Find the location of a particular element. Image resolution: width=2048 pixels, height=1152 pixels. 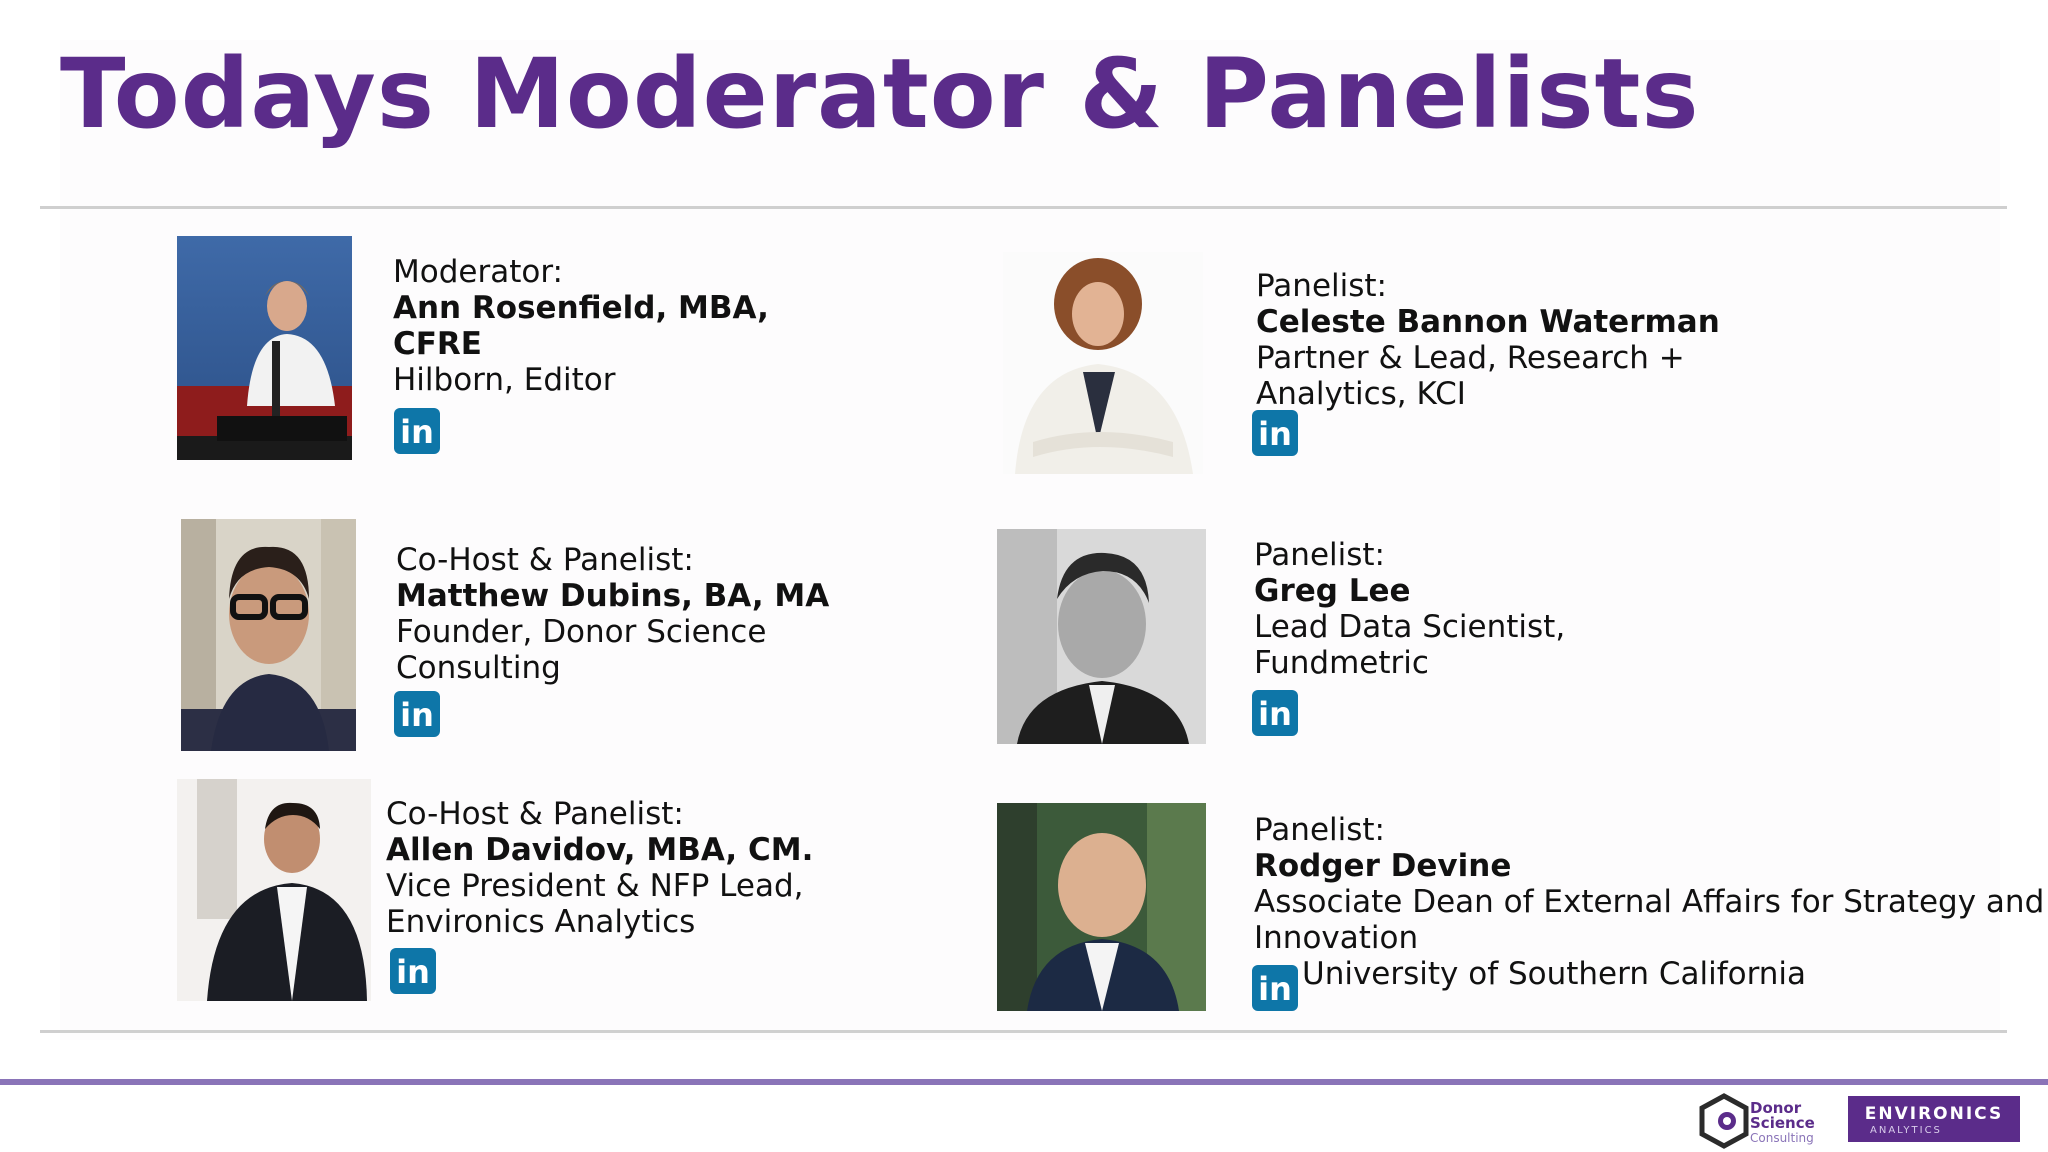

slide-title: Todays Moderator & Panelists is located at coordinates (880, 94).